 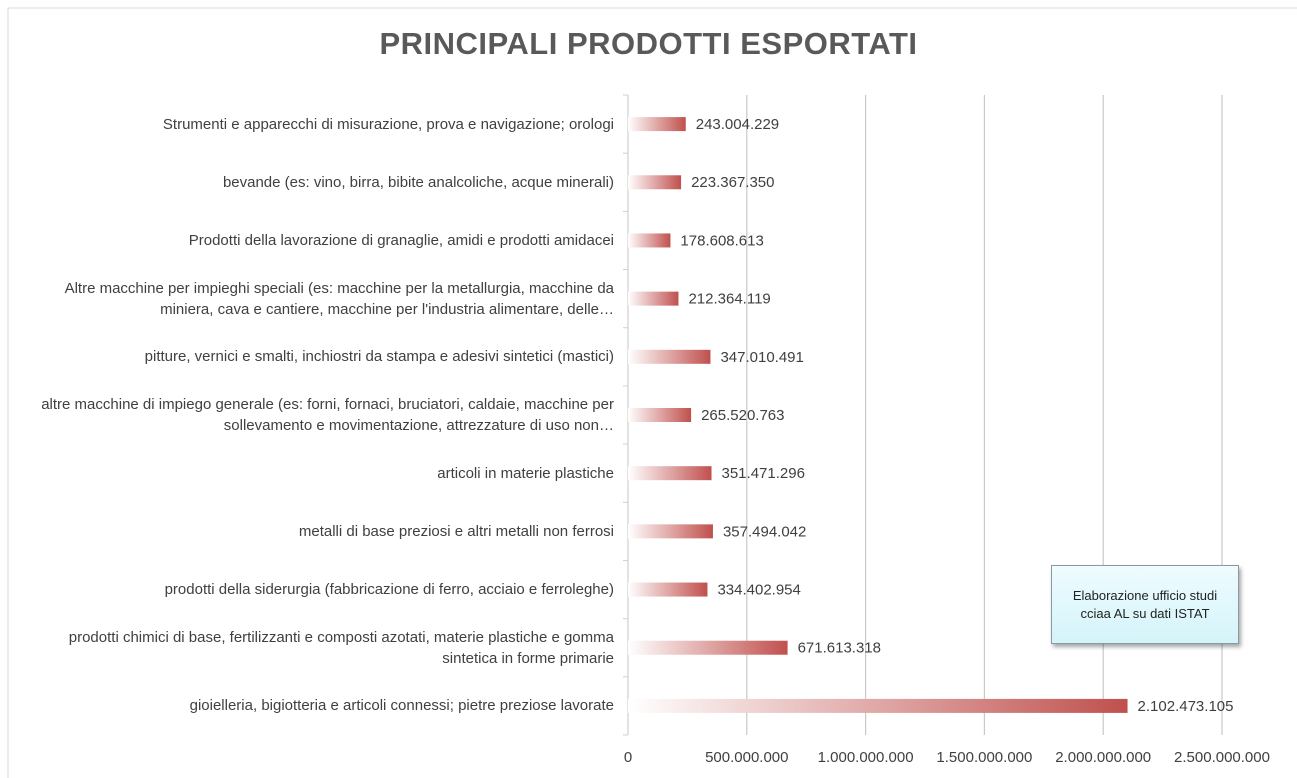 What do you see at coordinates (732, 182) in the screenshot?
I see `data-label: 223.367.350` at bounding box center [732, 182].